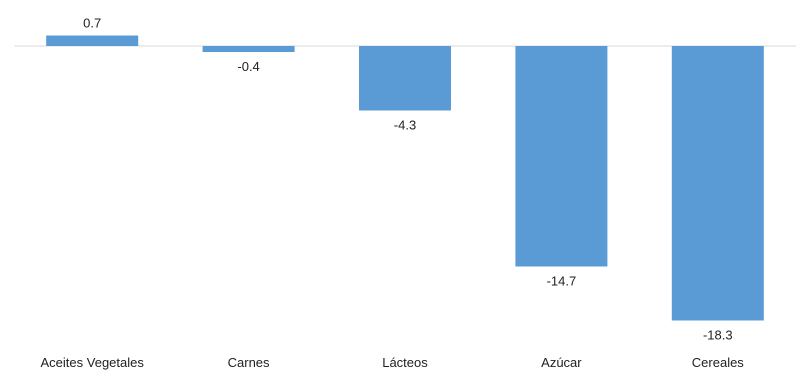 The width and height of the screenshot is (801, 371). Describe the element at coordinates (92, 23) in the screenshot. I see `data-label-1: 0.7` at that location.